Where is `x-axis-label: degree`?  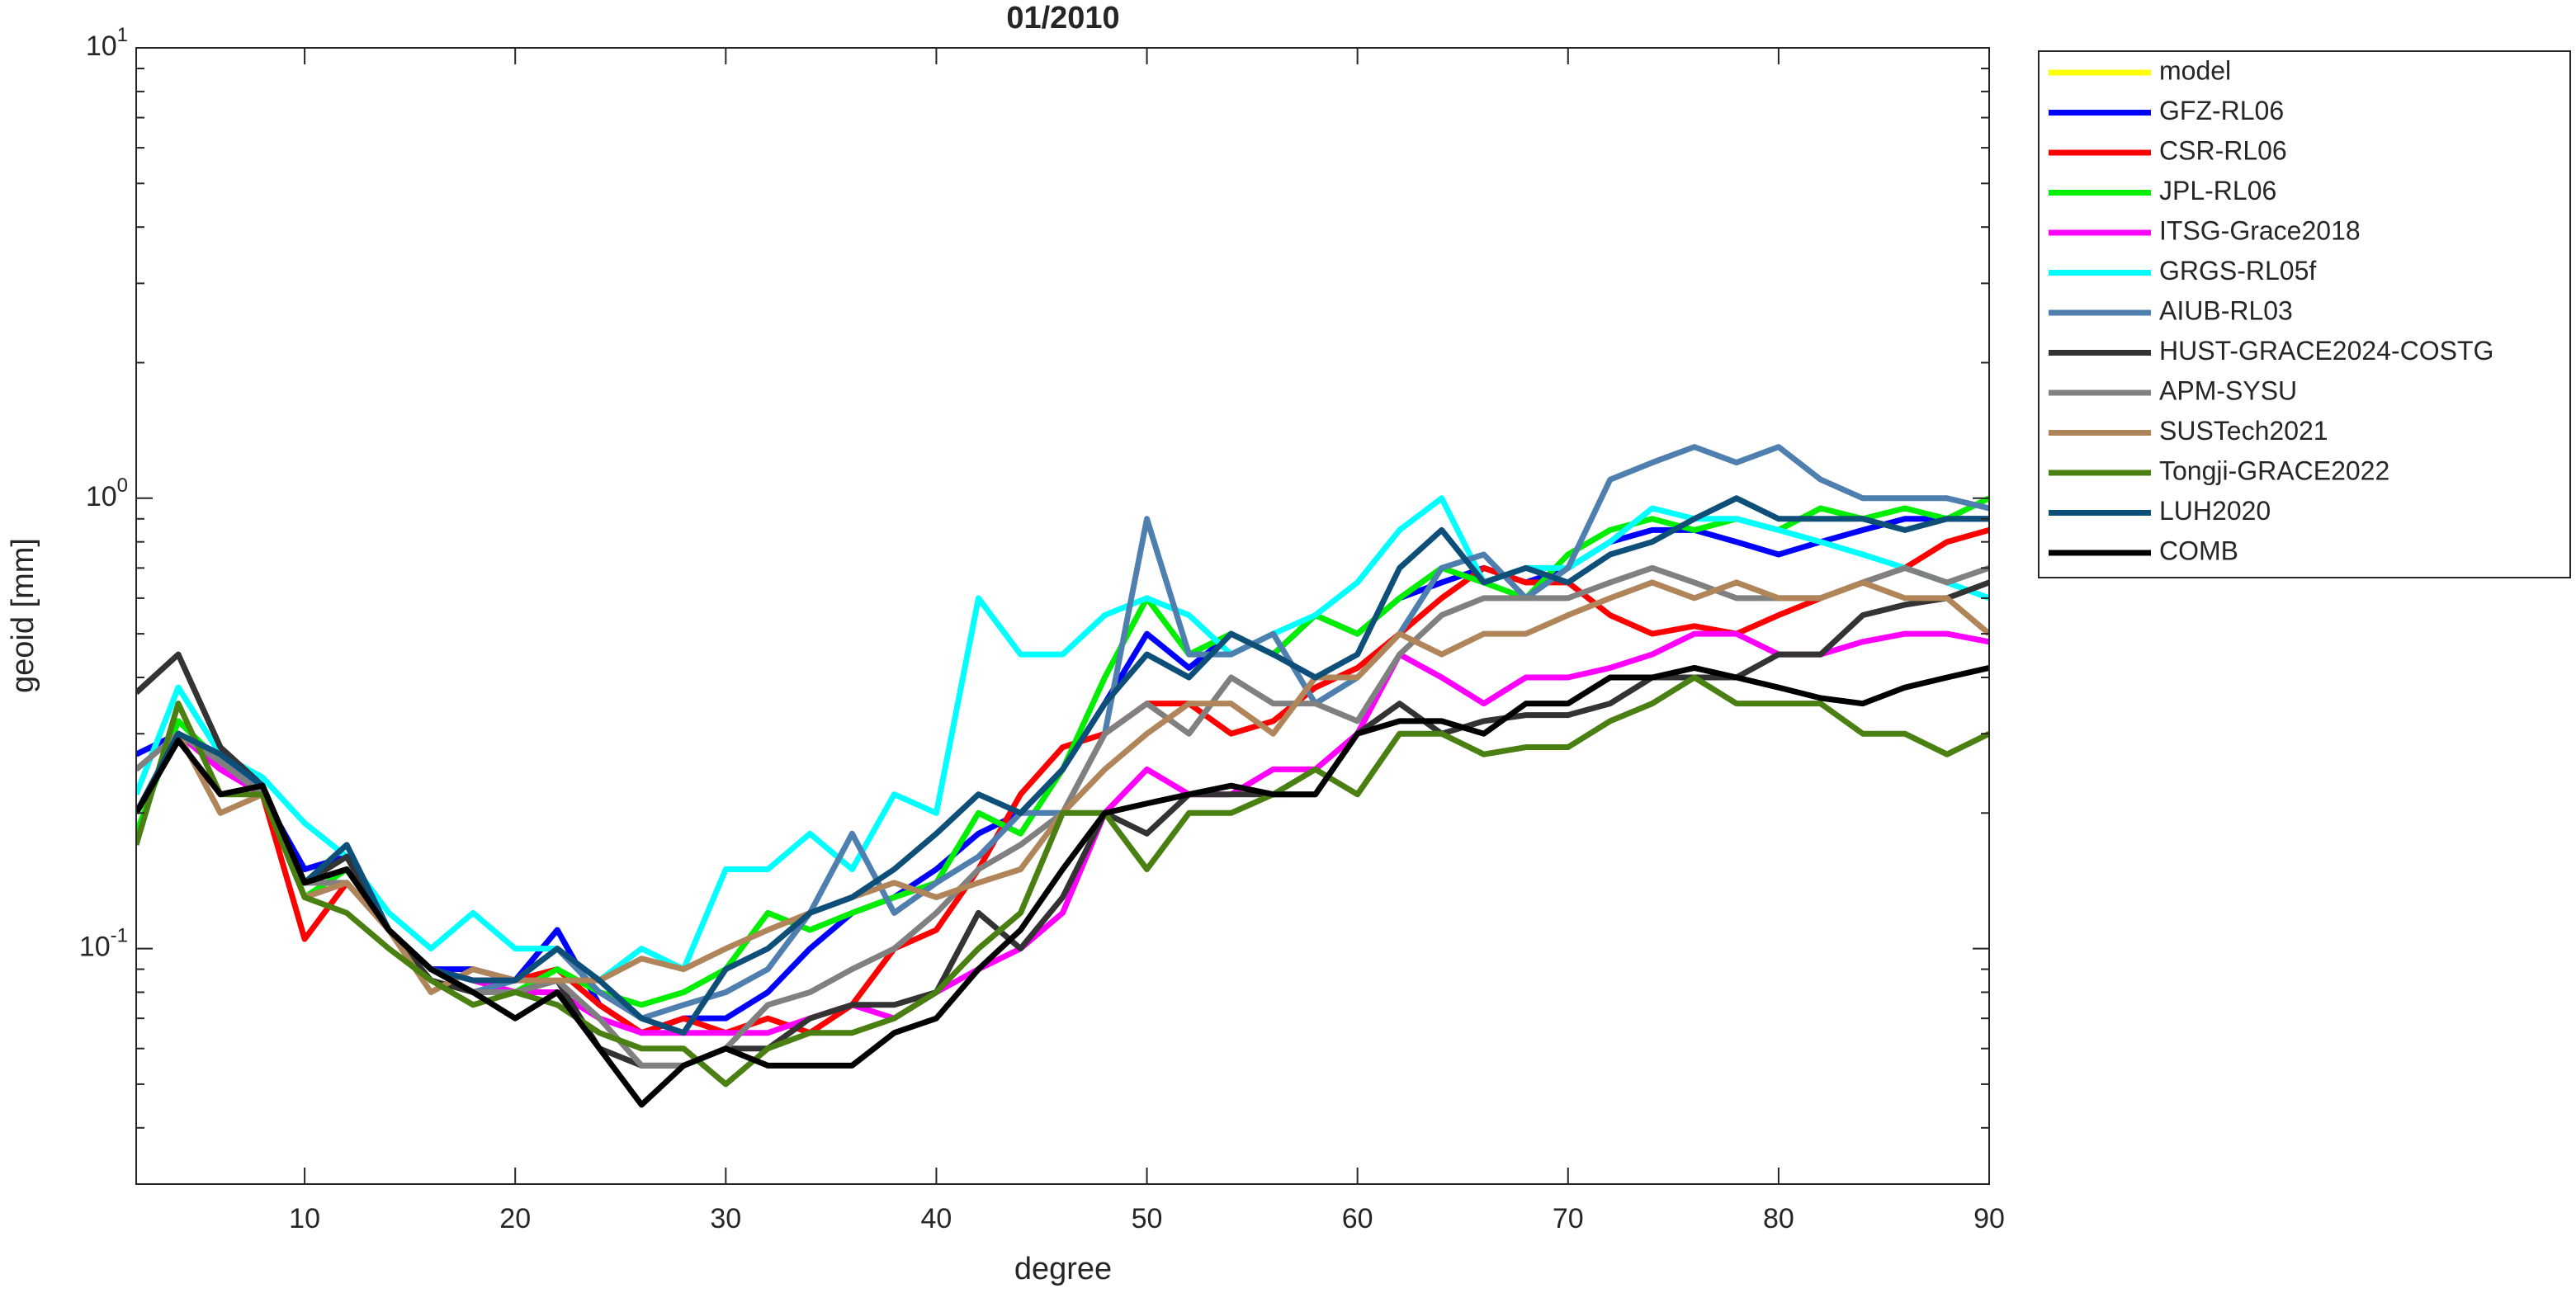
x-axis-label: degree is located at coordinates (1063, 1269).